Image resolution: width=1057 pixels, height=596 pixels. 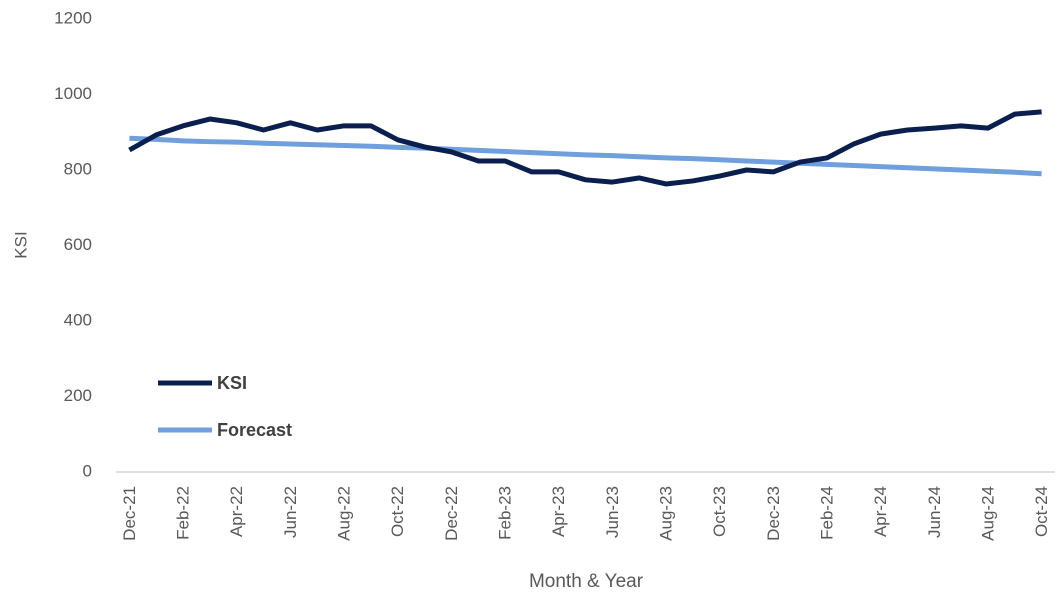 I want to click on x-tick-label: Feb-23, so click(x=504, y=513).